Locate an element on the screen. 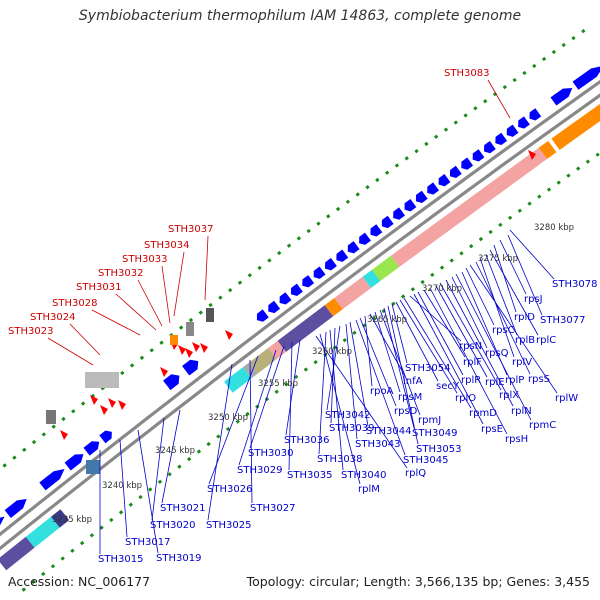  cds-label: rpsD is located at coordinates (406, 411).